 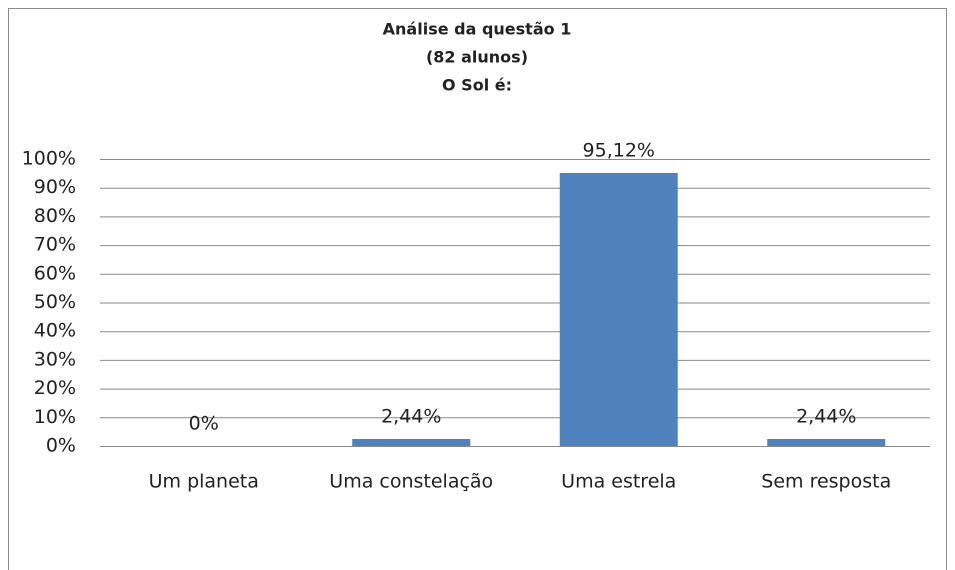 I want to click on x-tick-label: Uma estrela, so click(x=618, y=482).